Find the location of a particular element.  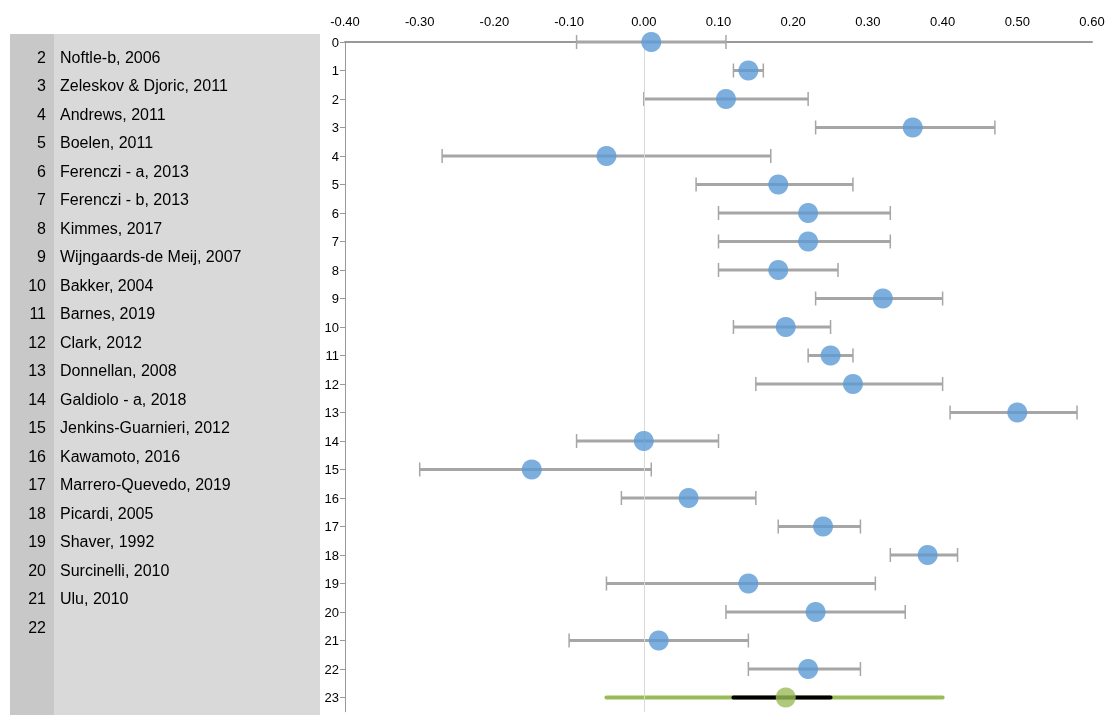

y-tick-label: 7 is located at coordinates (335, 241).